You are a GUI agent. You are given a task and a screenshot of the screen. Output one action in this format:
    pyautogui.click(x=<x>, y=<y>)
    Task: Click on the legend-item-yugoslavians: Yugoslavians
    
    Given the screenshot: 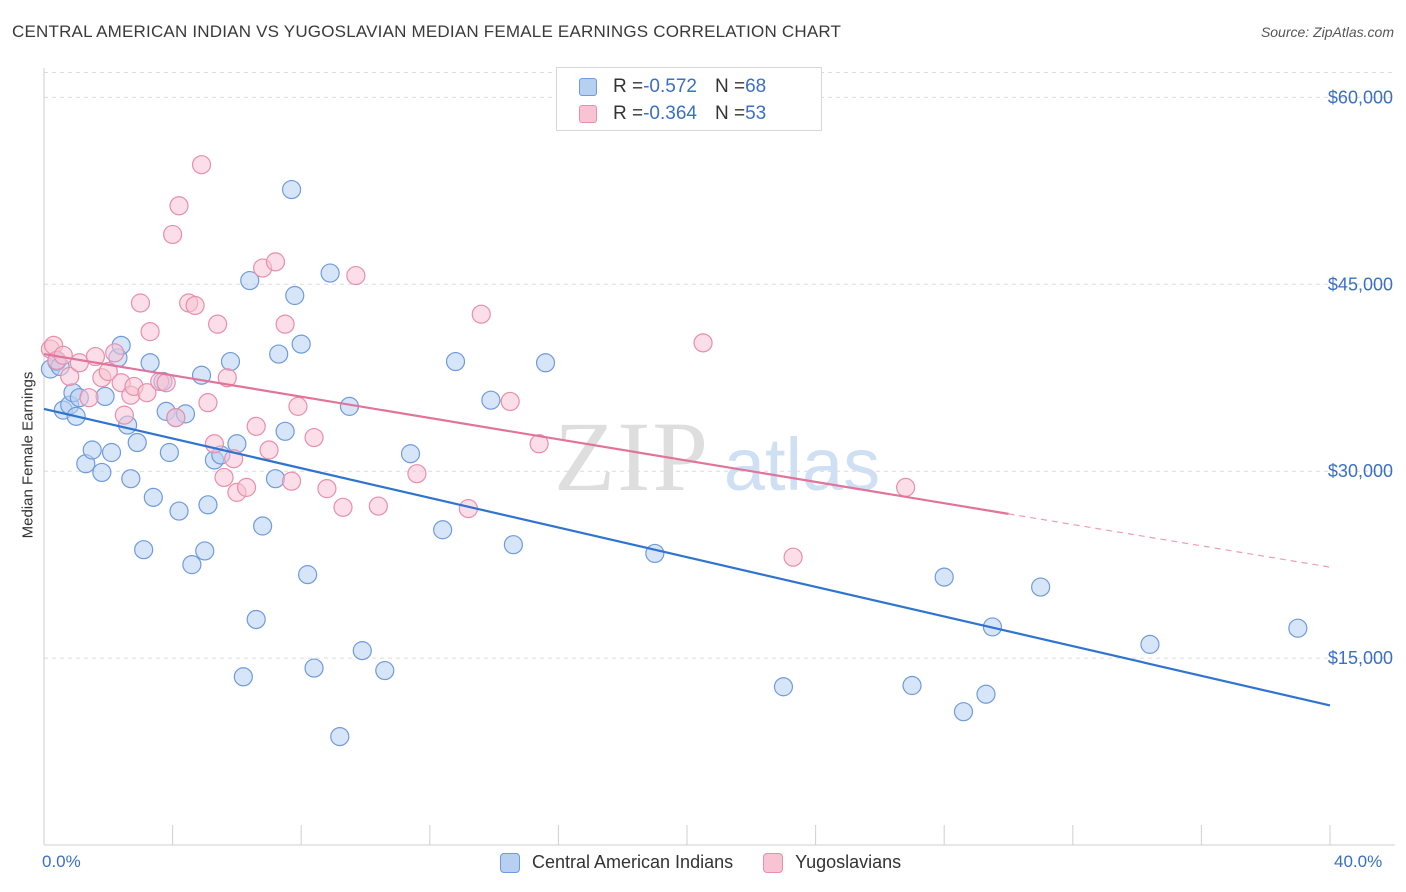 What is the action you would take?
    pyautogui.click(x=832, y=862)
    